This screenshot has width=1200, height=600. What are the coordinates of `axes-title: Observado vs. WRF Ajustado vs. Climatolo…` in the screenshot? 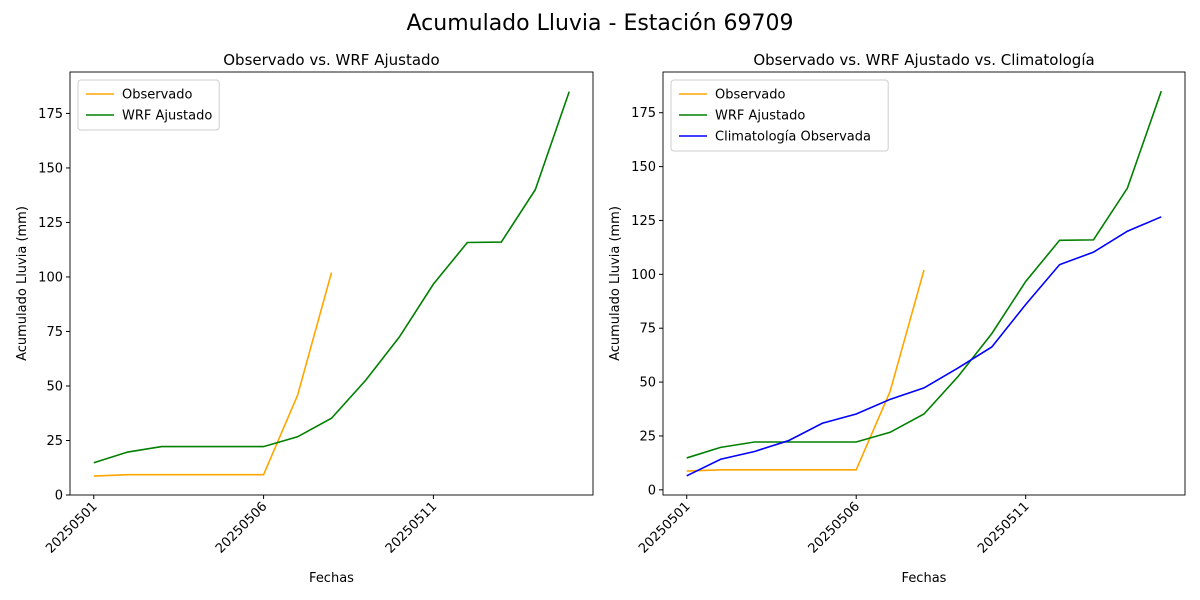 It's located at (923, 60).